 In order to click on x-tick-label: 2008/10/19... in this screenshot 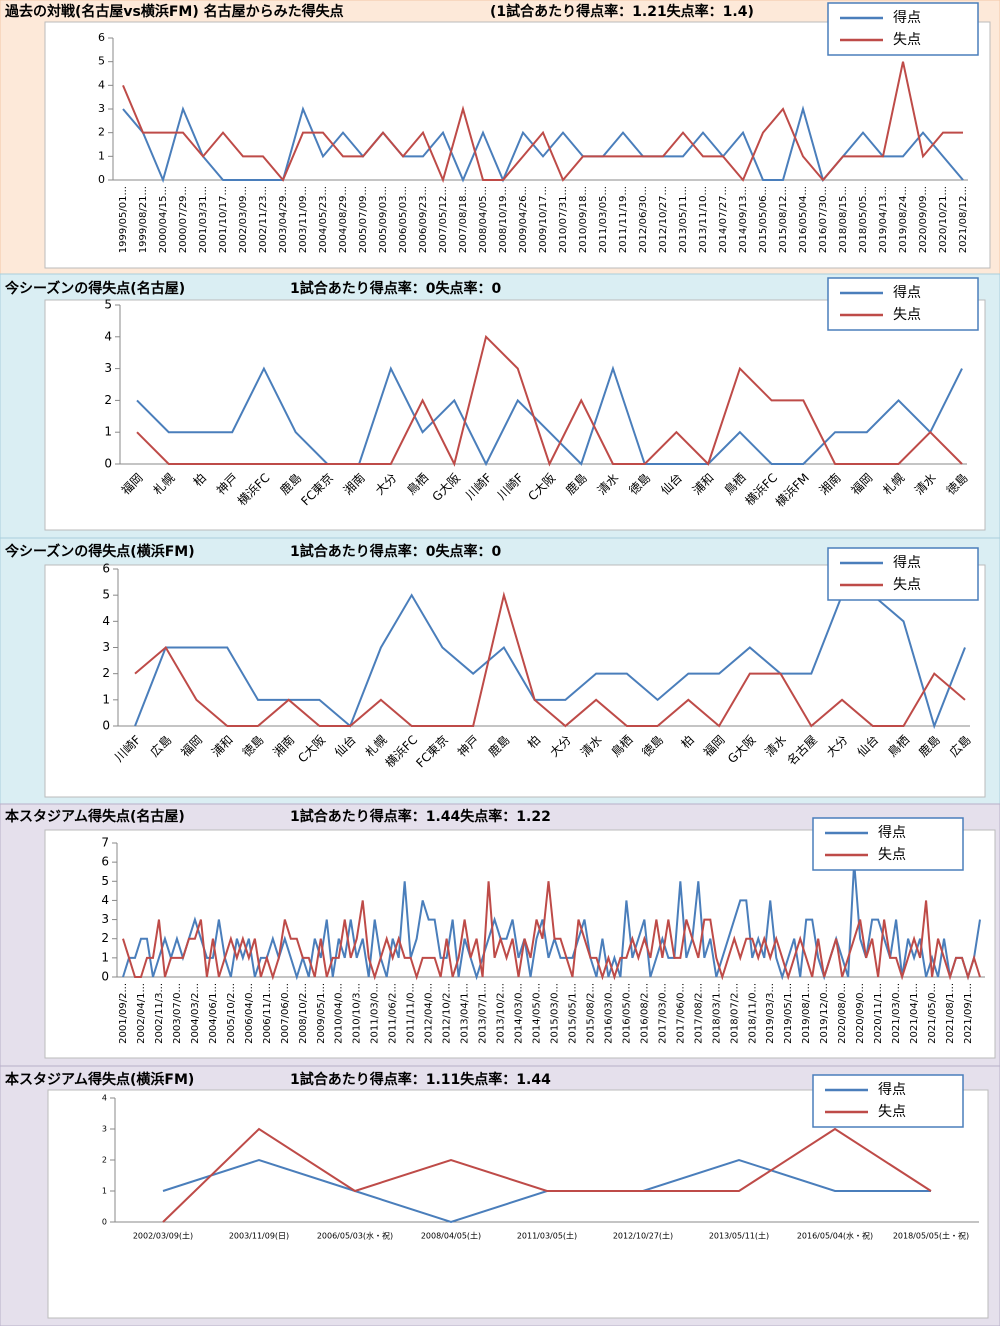, I will do `click(503, 219)`.